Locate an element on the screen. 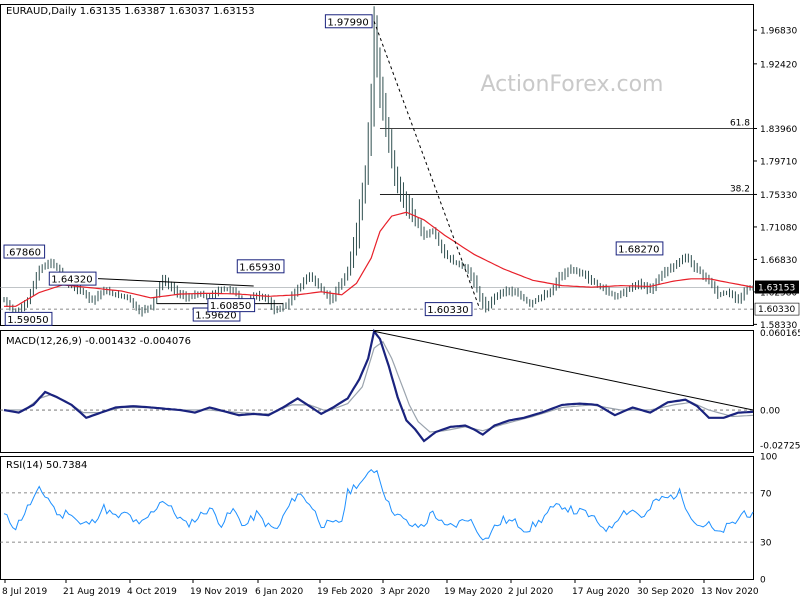 The height and width of the screenshot is (600, 800). rsi-axis-label: 70 is located at coordinates (766, 494).